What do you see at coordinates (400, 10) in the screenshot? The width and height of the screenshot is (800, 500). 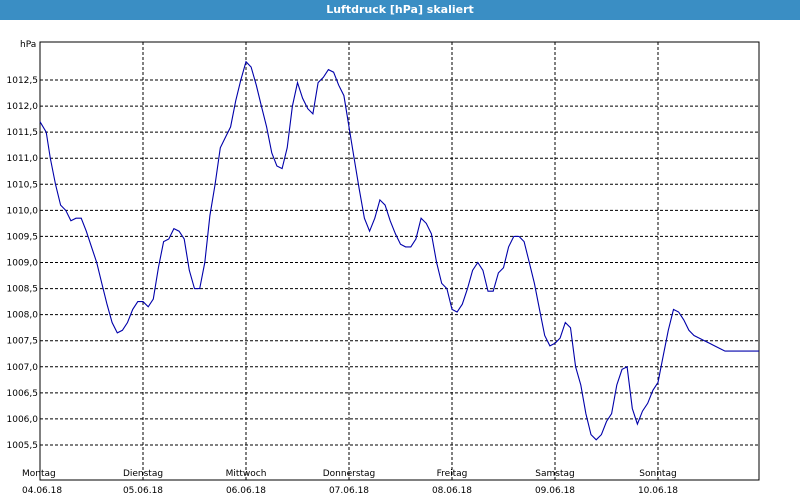 I see `chart-title: Luftdruck [hPa] skaliert` at bounding box center [400, 10].